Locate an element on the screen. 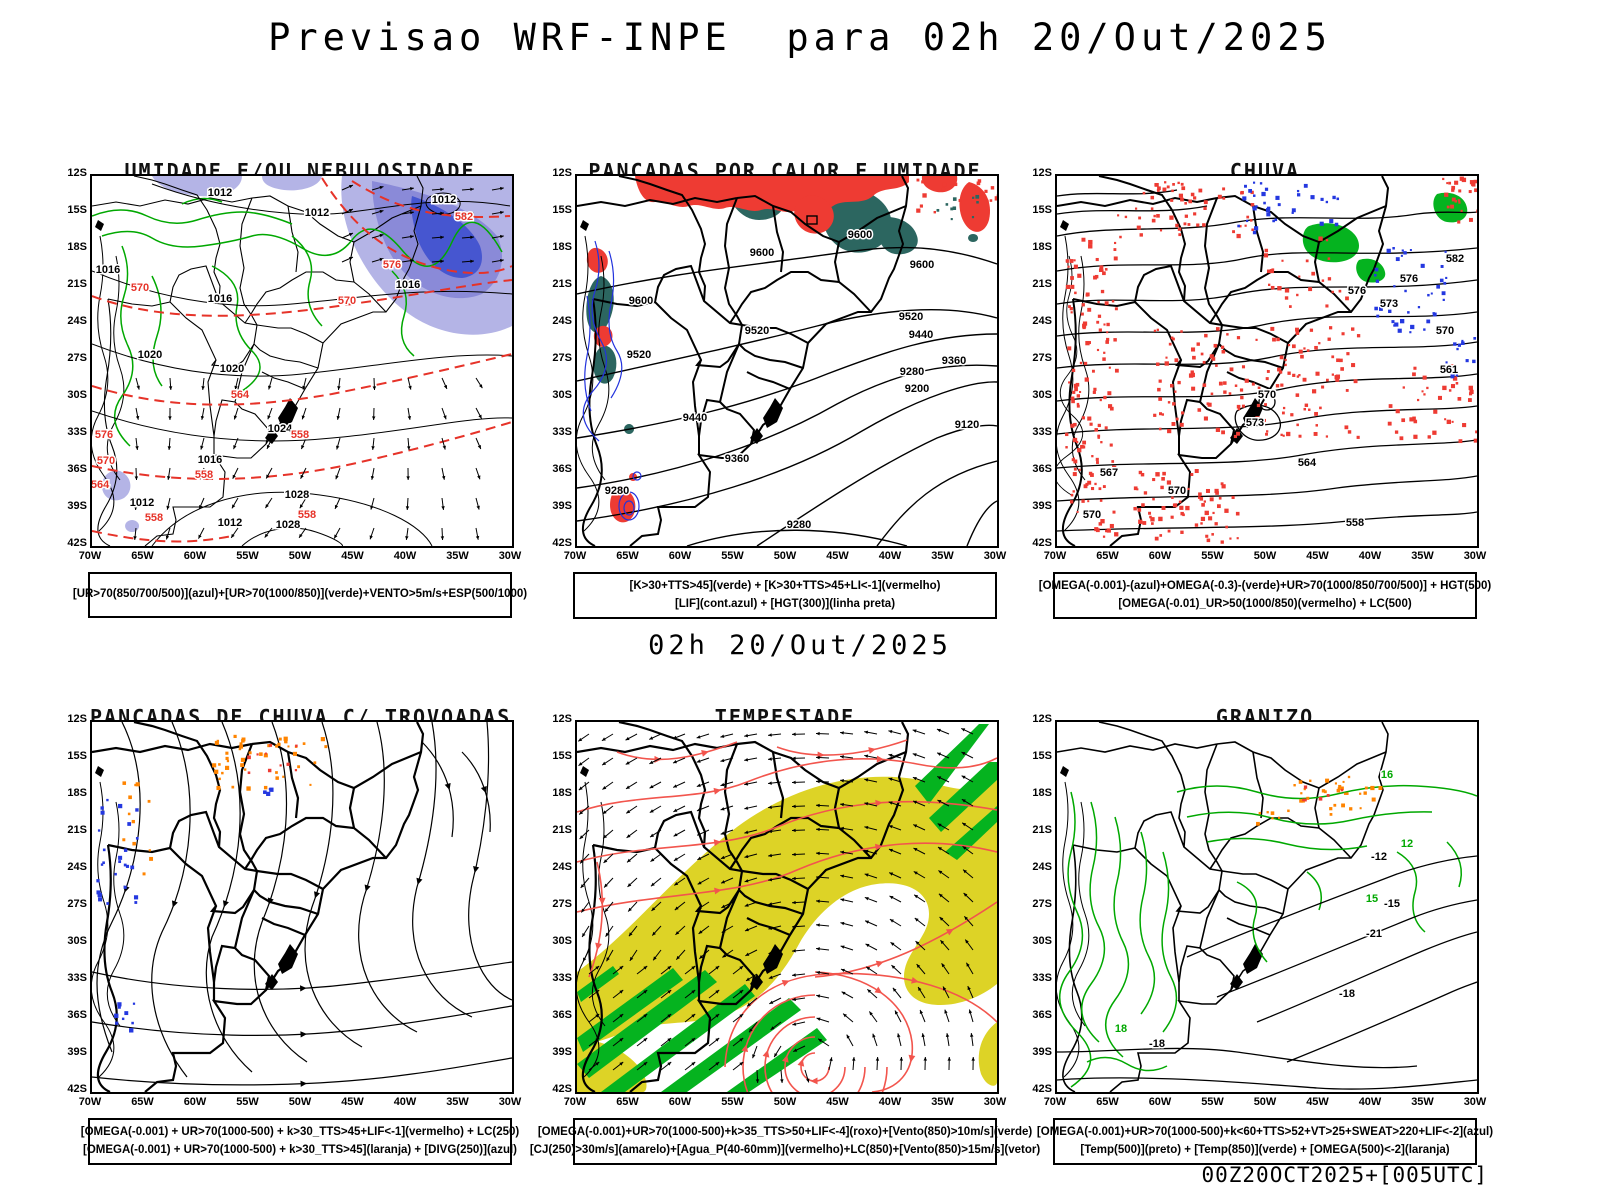  panel-granizo: GRANIZO is located at coordinates (1260, 934).